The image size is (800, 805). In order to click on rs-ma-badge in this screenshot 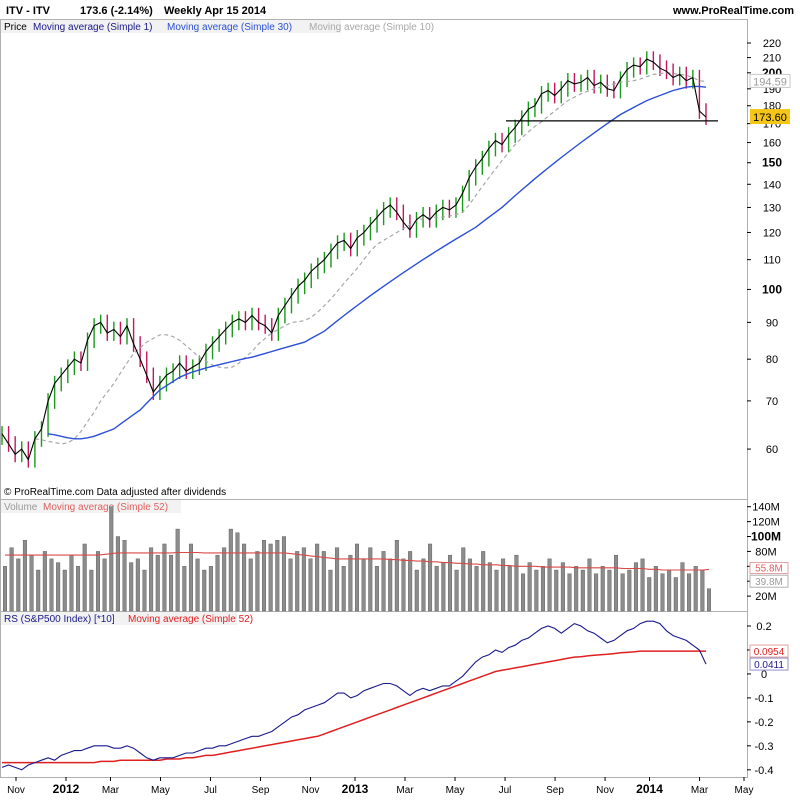, I will do `click(769, 651)`.